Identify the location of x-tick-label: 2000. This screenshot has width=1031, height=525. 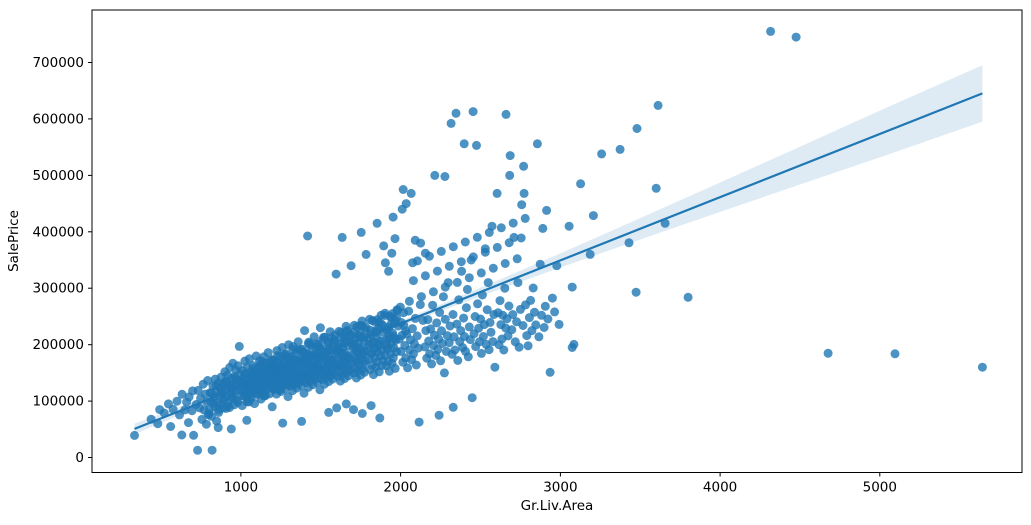
(400, 488).